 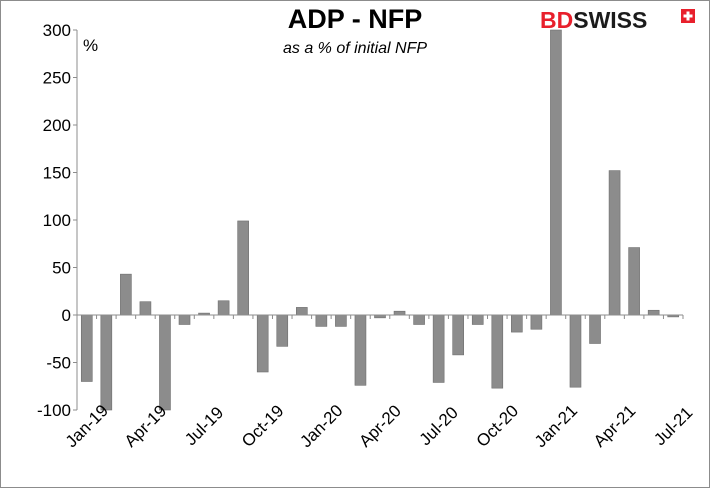 I want to click on y-tick-label: 200, so click(x=57, y=125).